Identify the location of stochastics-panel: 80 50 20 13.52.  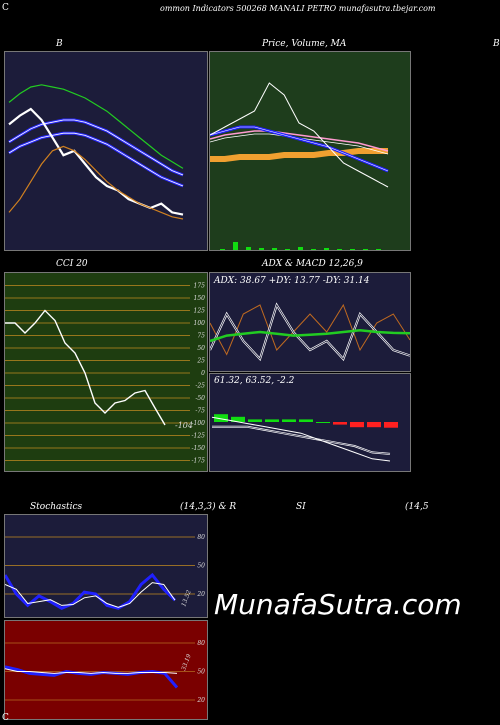
(106, 566).